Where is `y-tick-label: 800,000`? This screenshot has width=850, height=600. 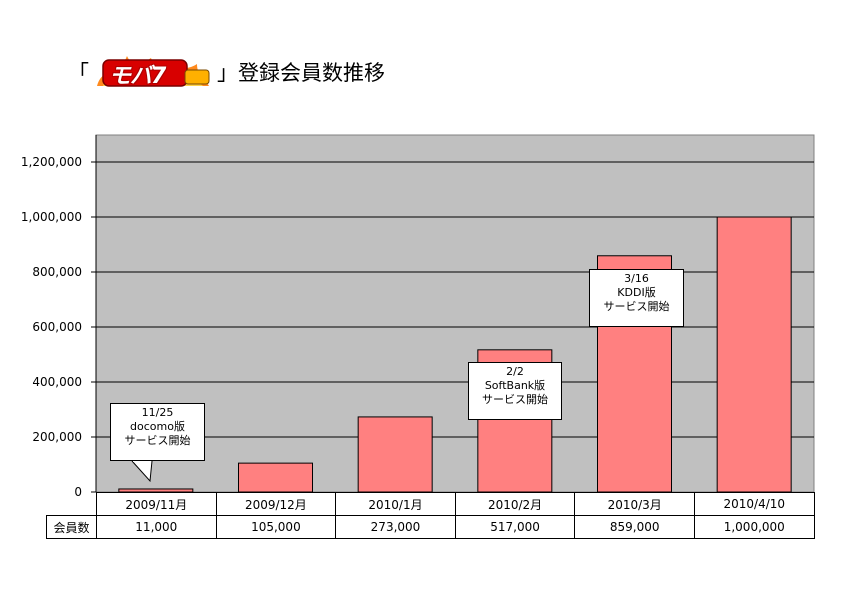
y-tick-label: 800,000 is located at coordinates (57, 272).